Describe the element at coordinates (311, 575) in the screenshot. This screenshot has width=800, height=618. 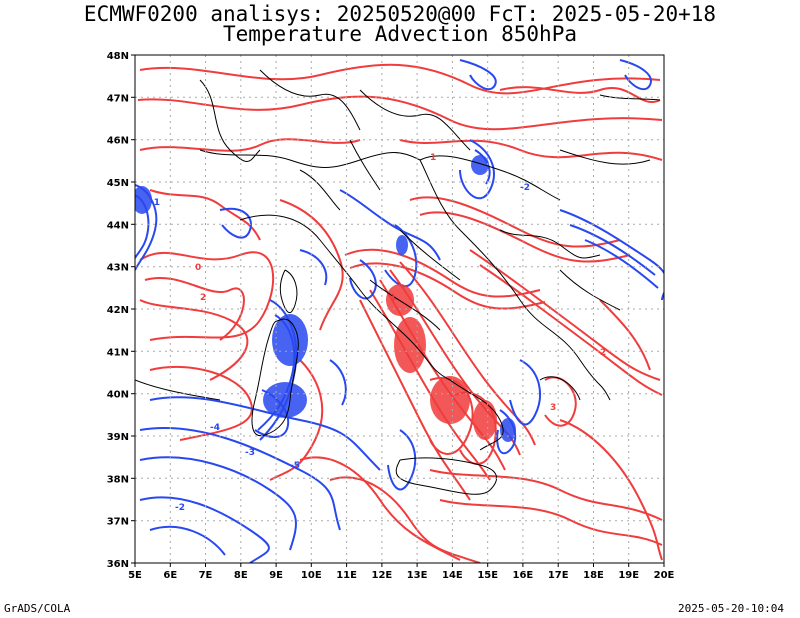
I see `lon-label: 10E` at that location.